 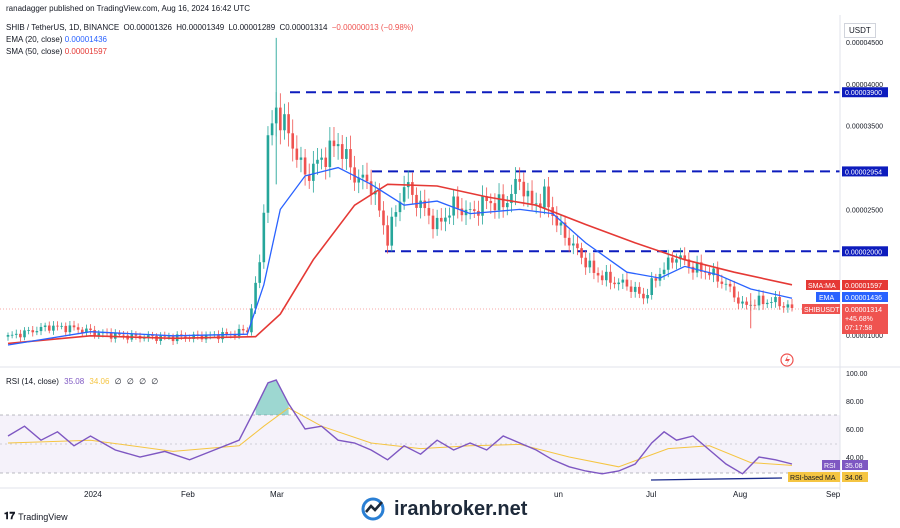 I want to click on ema-legend: EMA (20, close) 0.00001436, so click(x=56, y=39).